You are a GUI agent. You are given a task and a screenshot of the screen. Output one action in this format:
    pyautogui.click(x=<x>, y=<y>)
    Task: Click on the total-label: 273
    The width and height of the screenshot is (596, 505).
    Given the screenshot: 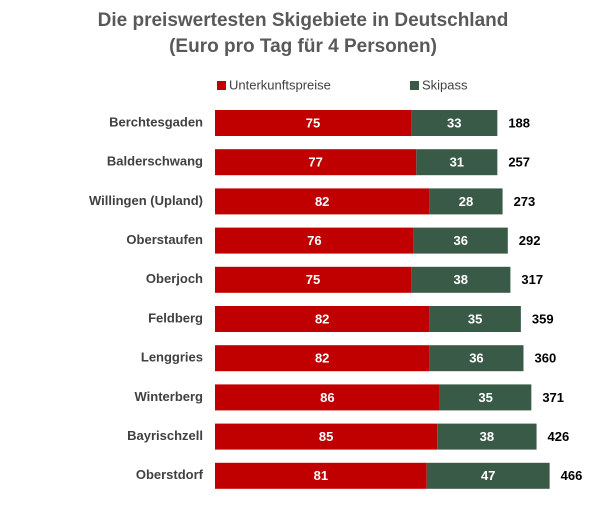 What is the action you would take?
    pyautogui.click(x=525, y=201)
    